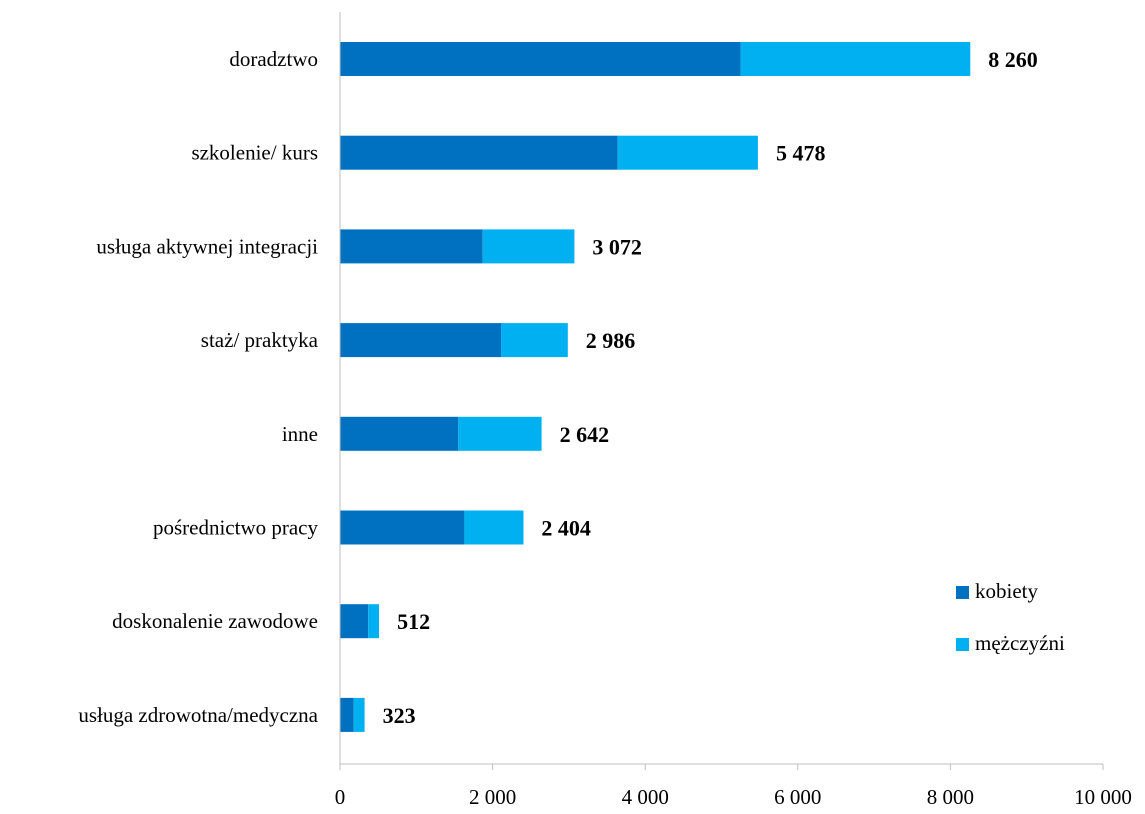  Describe the element at coordinates (617, 246) in the screenshot. I see `total-data-label: 3 072` at that location.